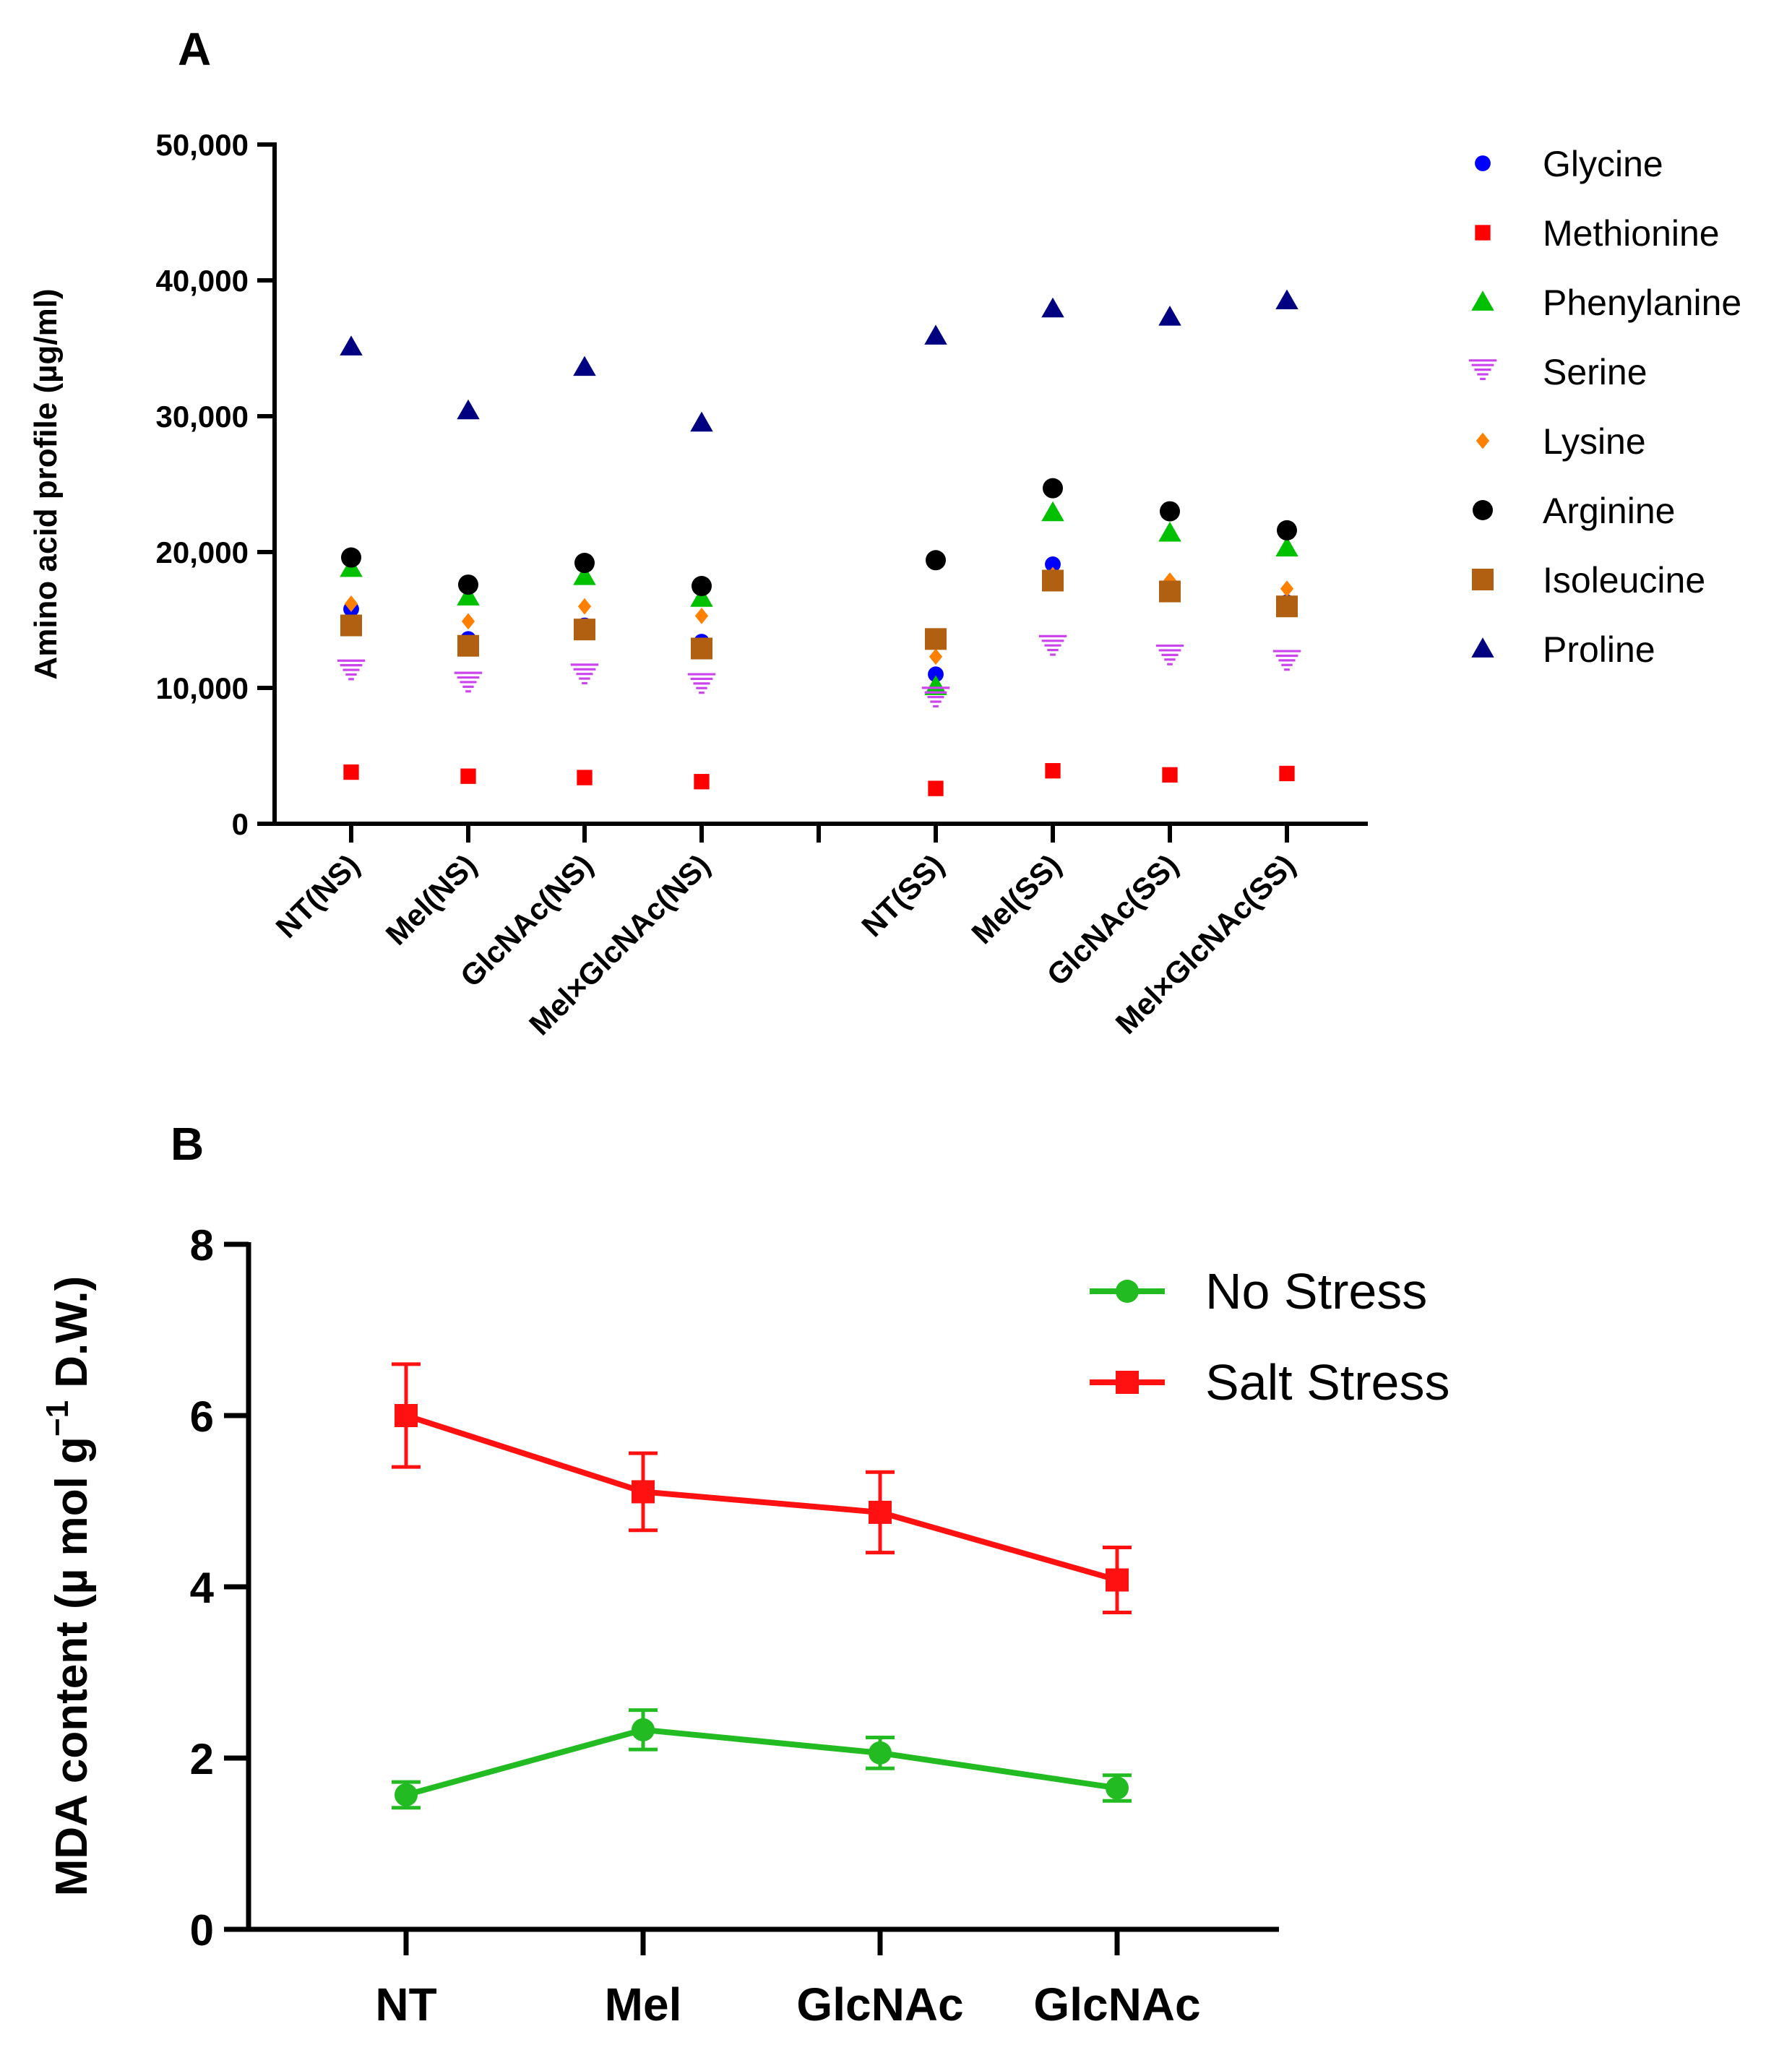  I want to click on y-tick-label: 8, so click(202, 1245).